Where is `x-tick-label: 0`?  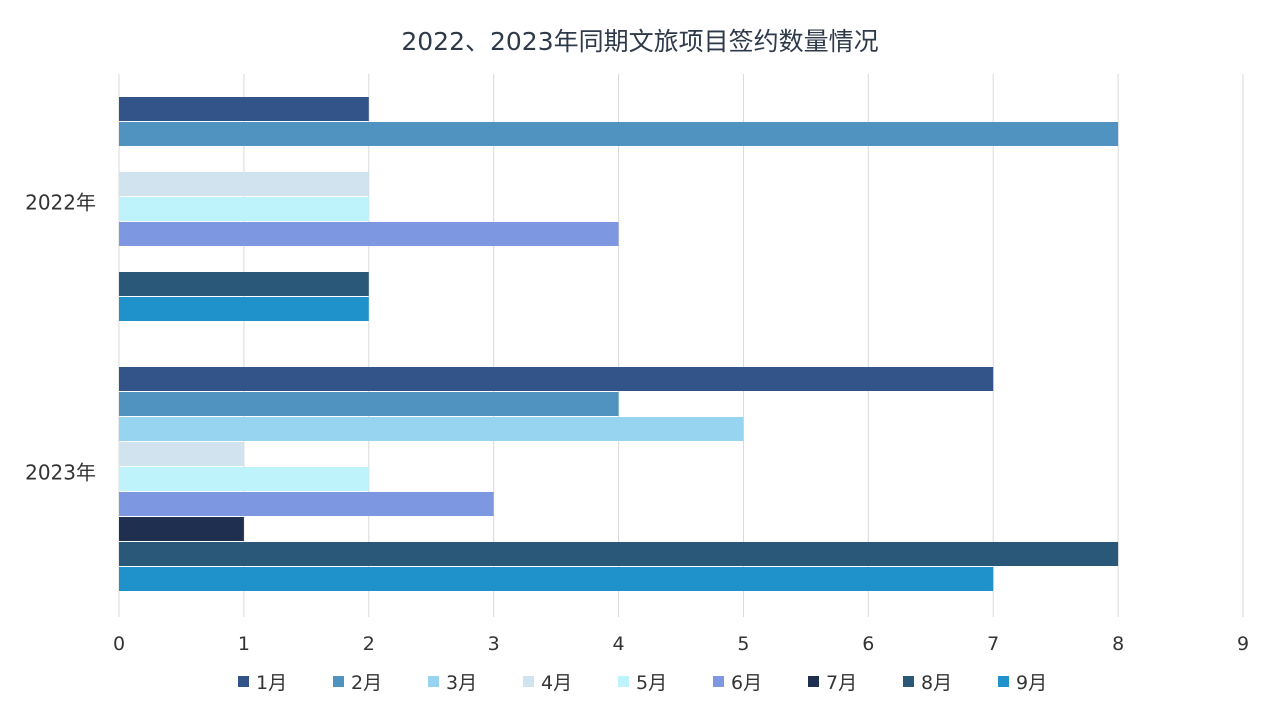
x-tick-label: 0 is located at coordinates (119, 644).